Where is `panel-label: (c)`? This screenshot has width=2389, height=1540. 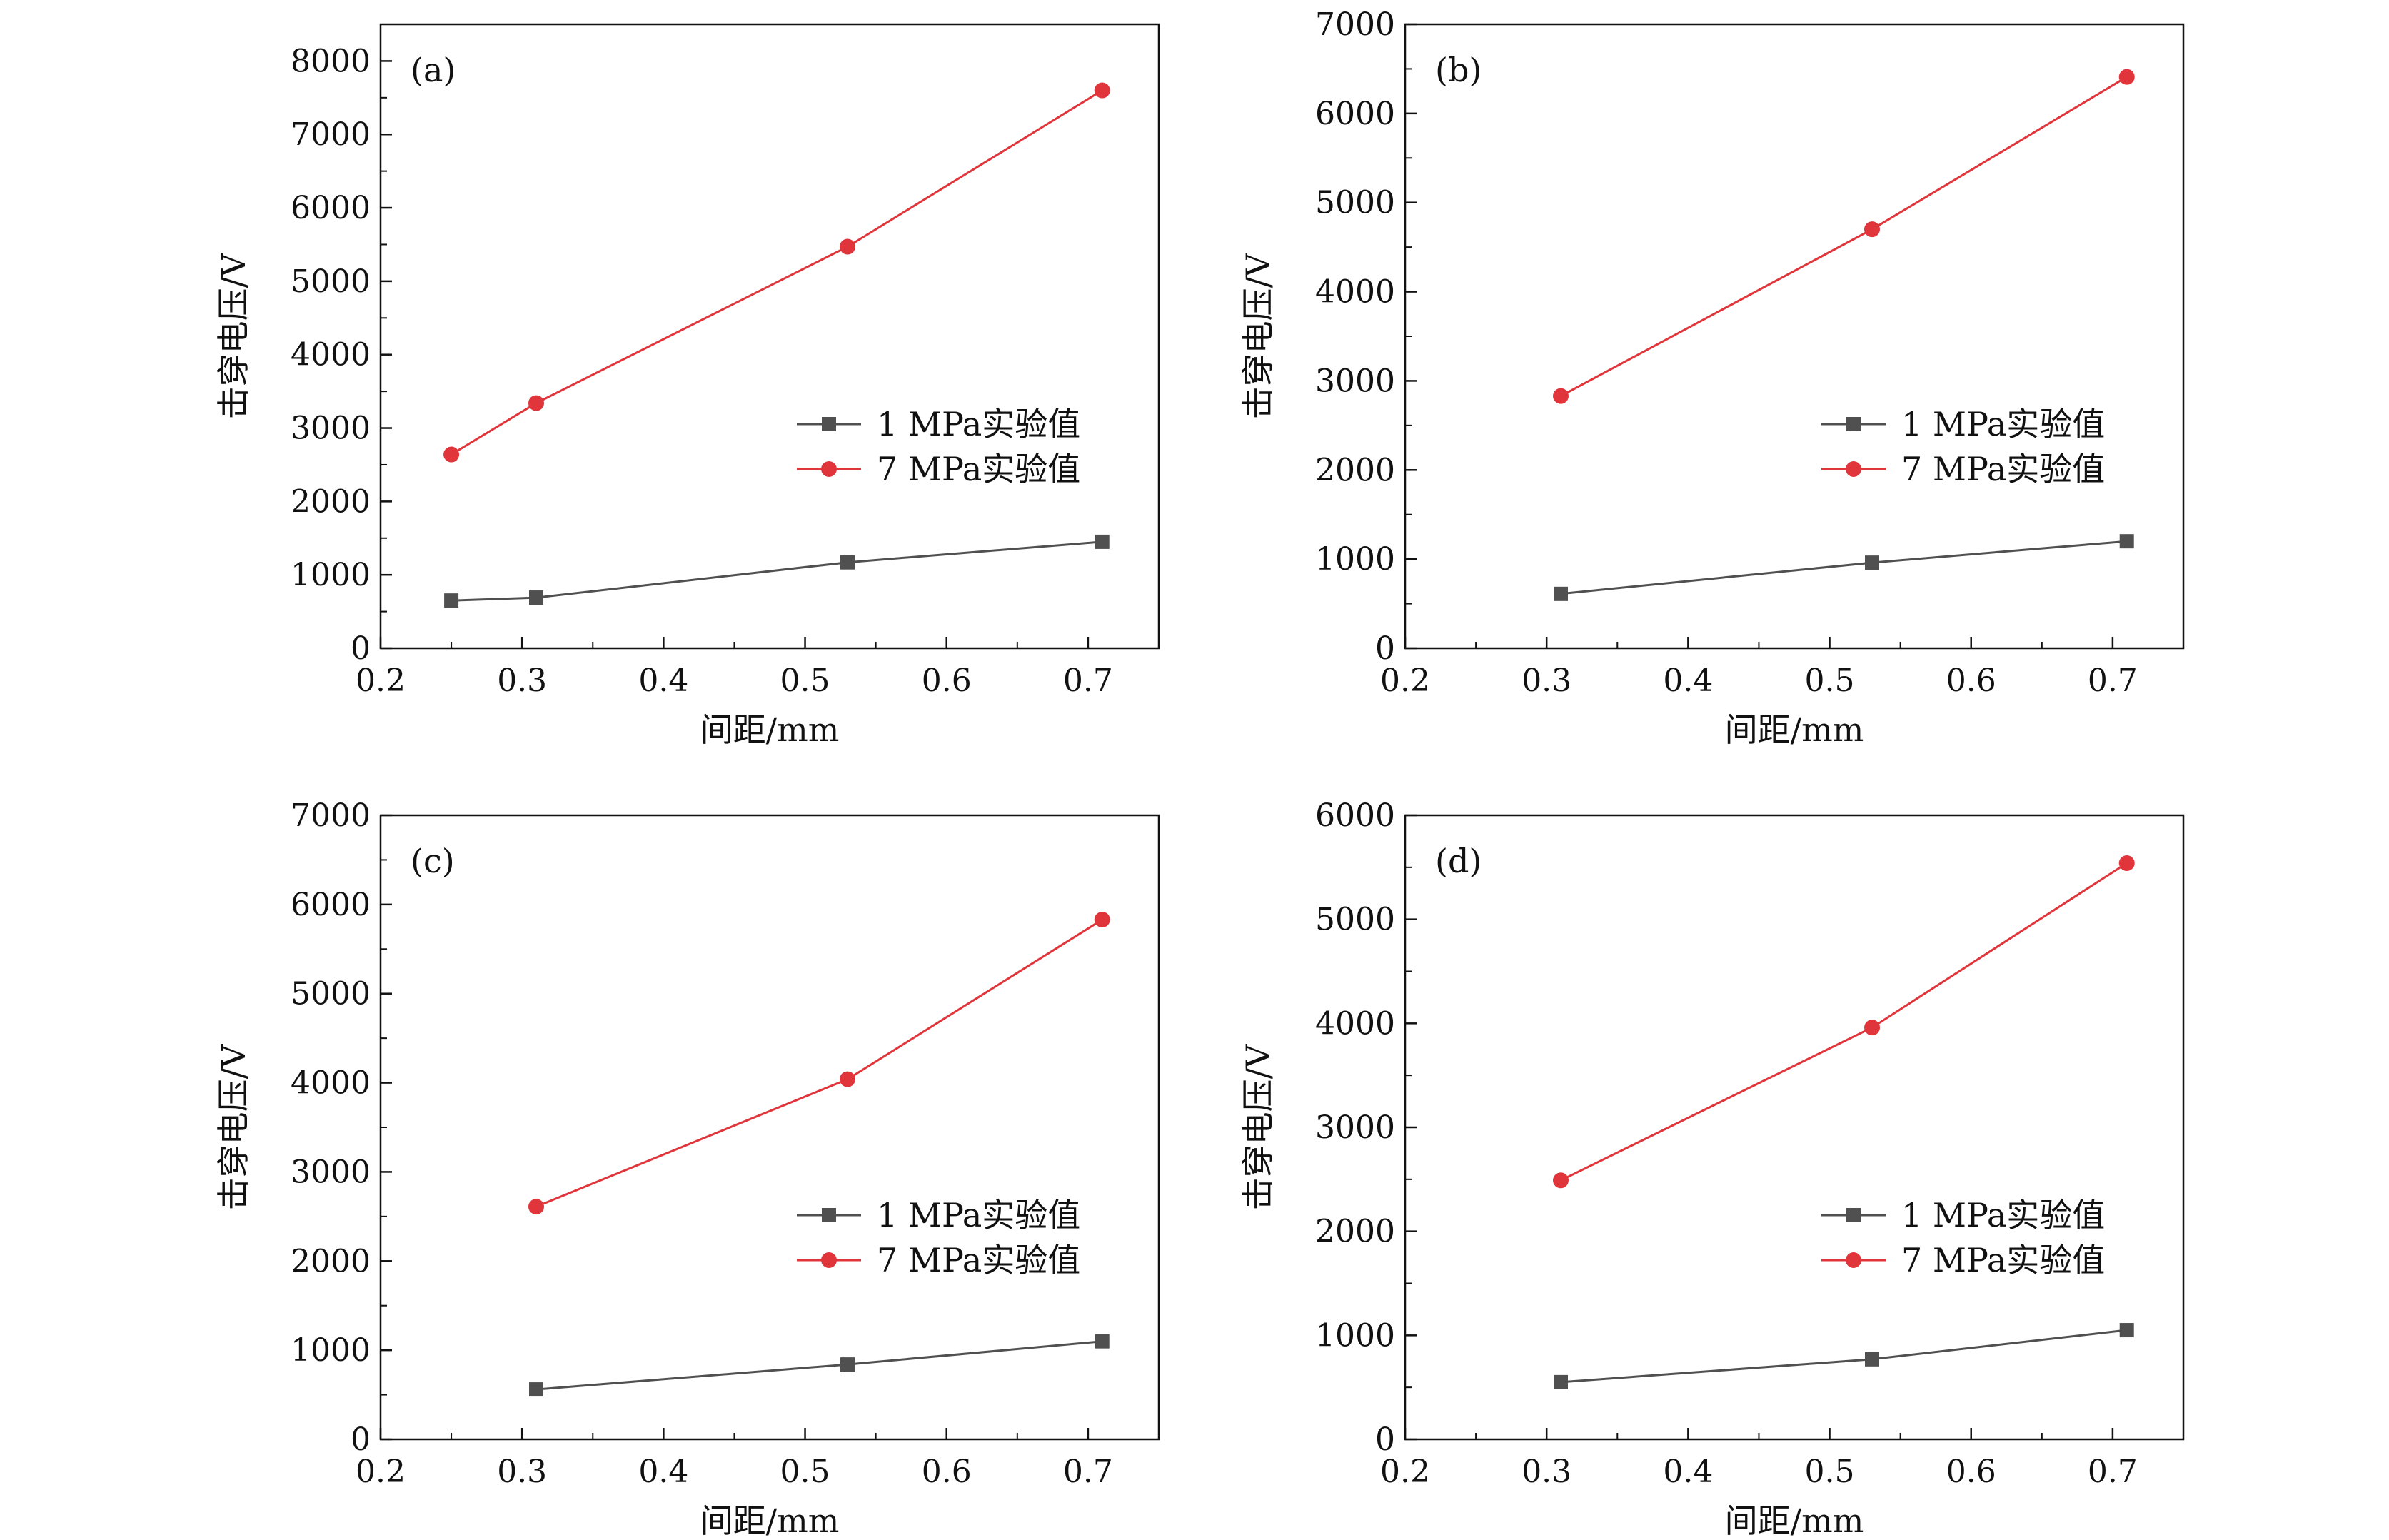 panel-label: (c) is located at coordinates (433, 861).